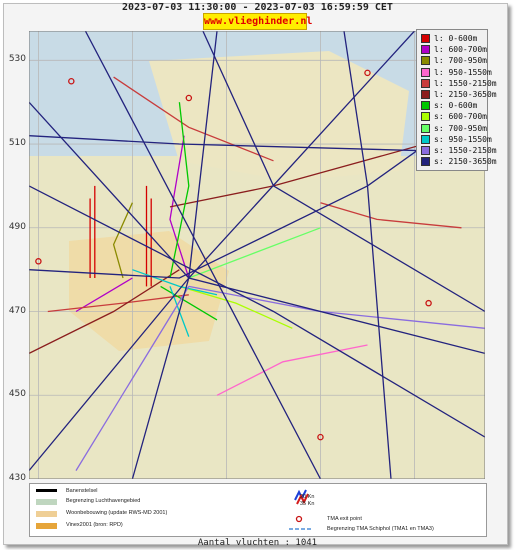  Describe the element at coordinates (307, 504) in the screenshot. I see `wind-35-label: 35 Kn` at that location.